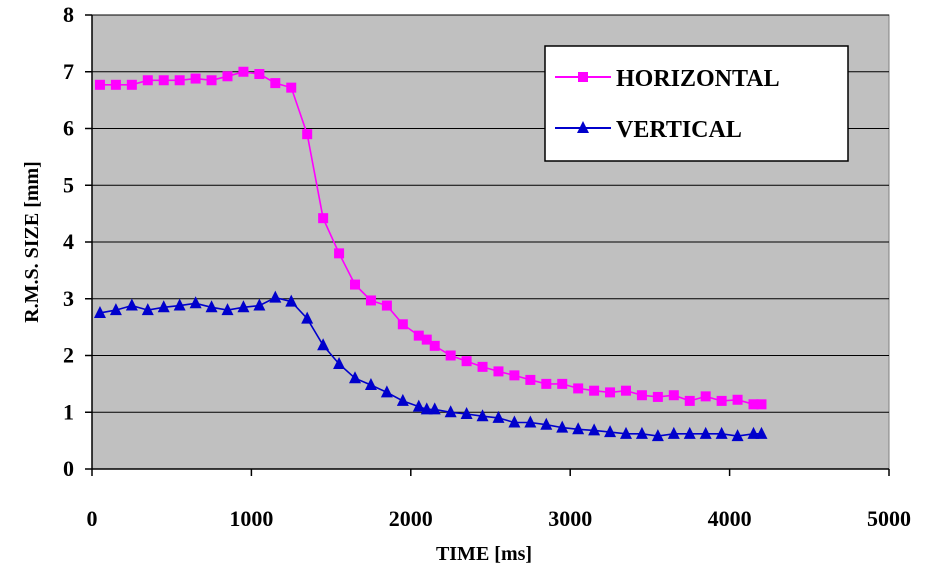  What do you see at coordinates (889, 518) in the screenshot?
I see `x-tick-label: 5000` at bounding box center [889, 518].